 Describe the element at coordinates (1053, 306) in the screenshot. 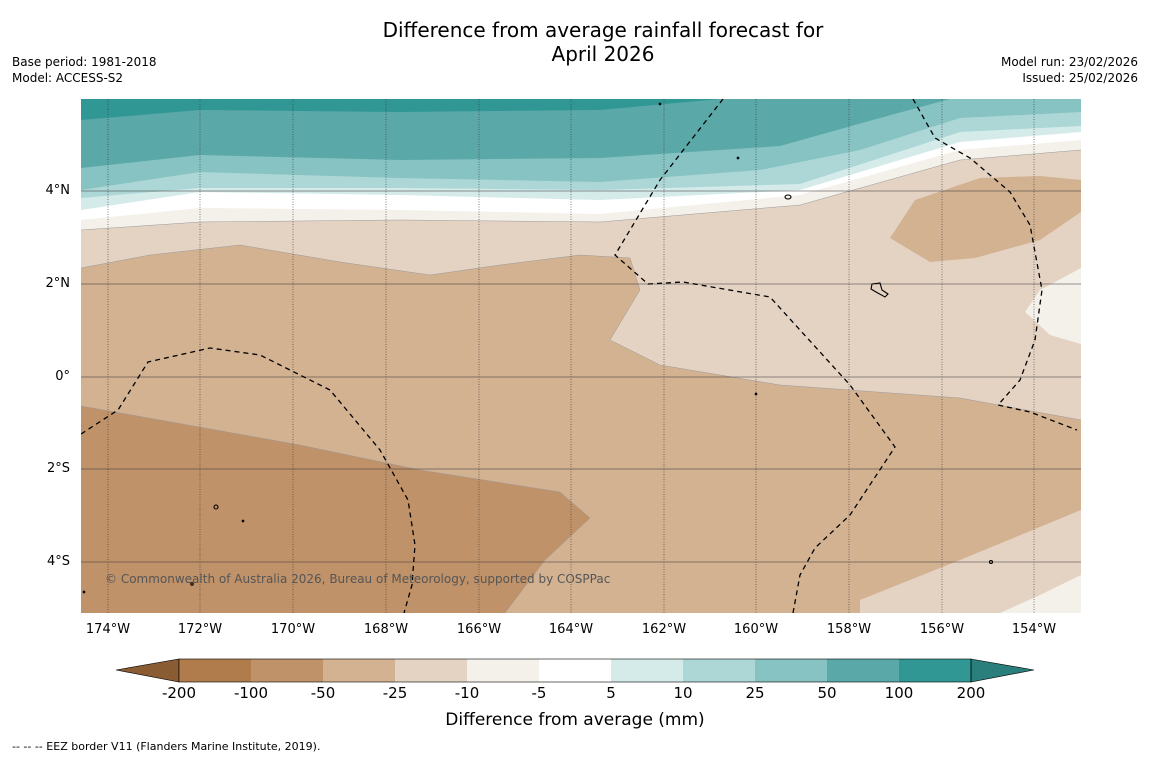

I see `contour-east-light` at that location.